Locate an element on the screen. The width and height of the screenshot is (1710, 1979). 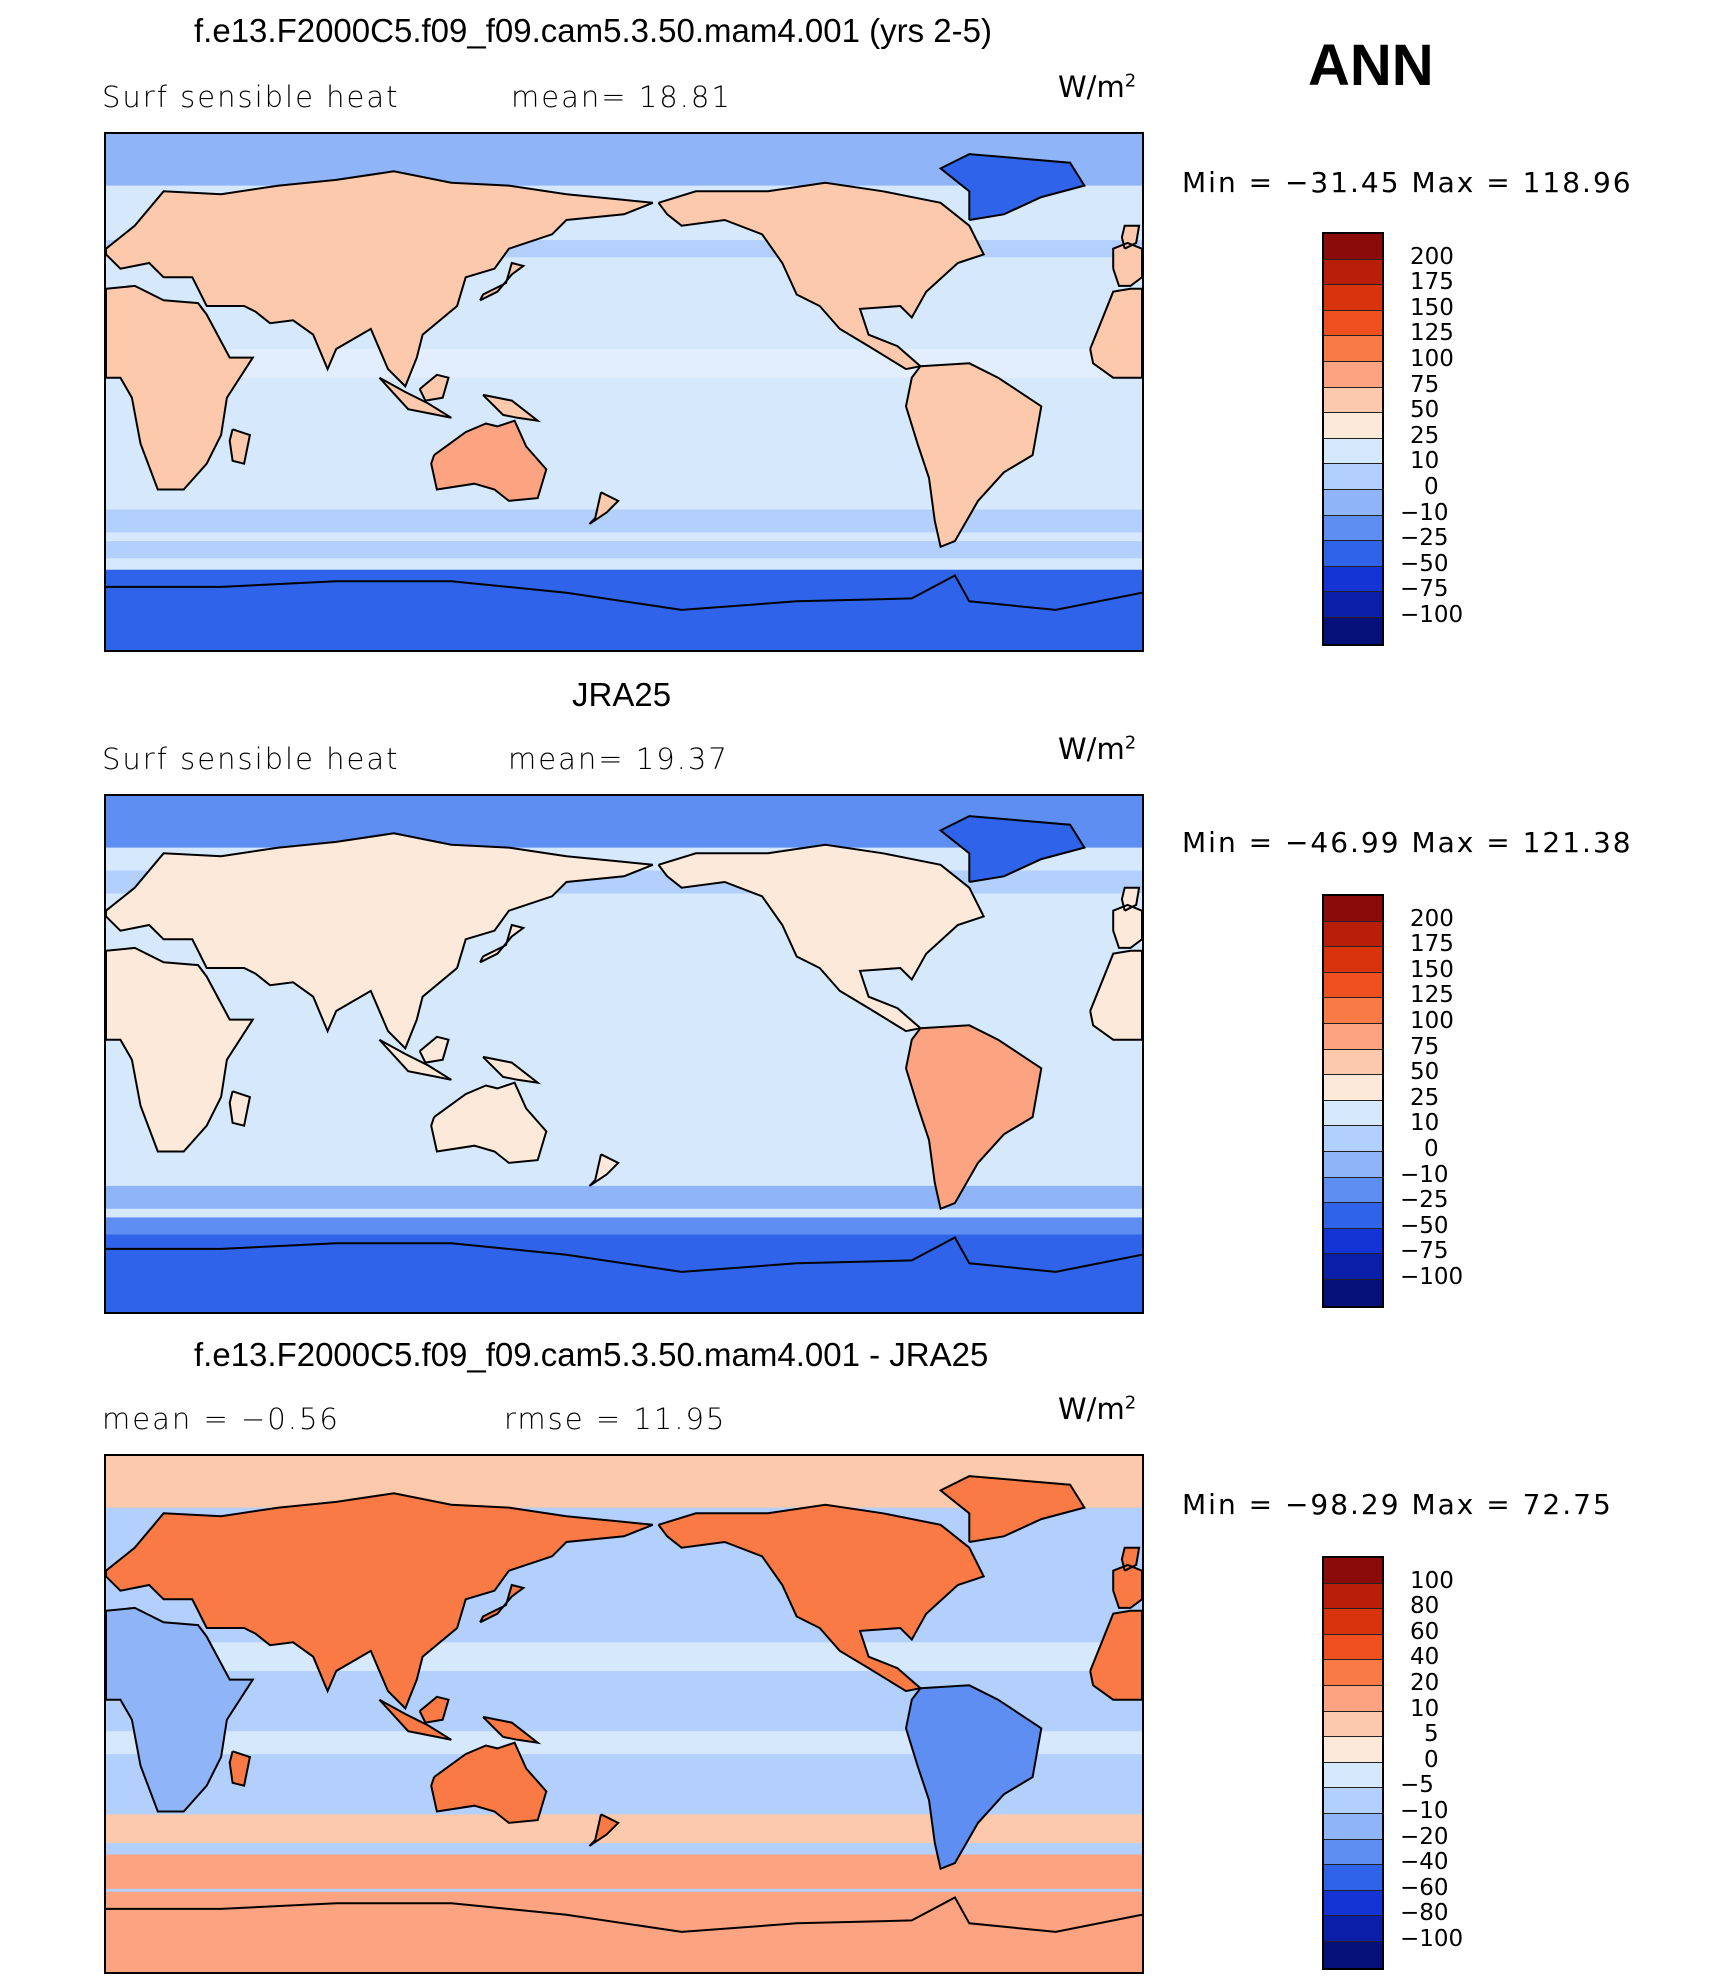
land-fill-europe_w is located at coordinates (1127, 264).